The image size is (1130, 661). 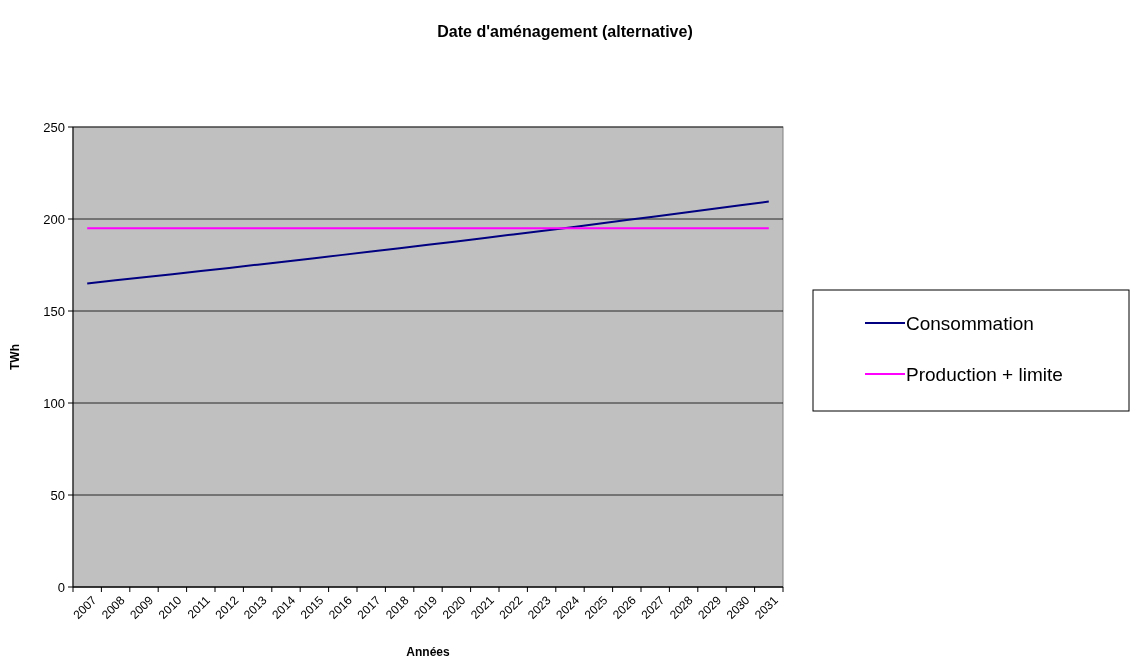 I want to click on legend-label: Production + limite, so click(x=984, y=374).